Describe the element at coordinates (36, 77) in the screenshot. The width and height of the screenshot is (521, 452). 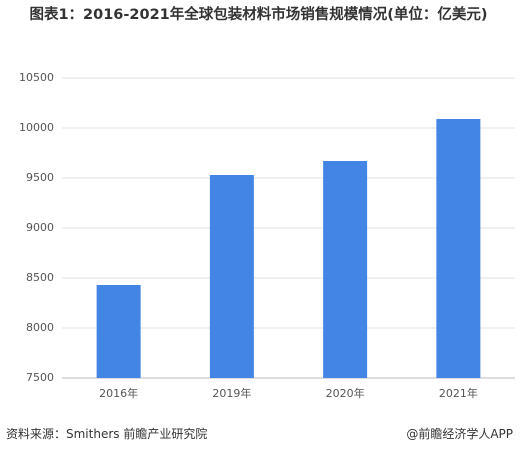
I see `y-tick-label: 10500` at that location.